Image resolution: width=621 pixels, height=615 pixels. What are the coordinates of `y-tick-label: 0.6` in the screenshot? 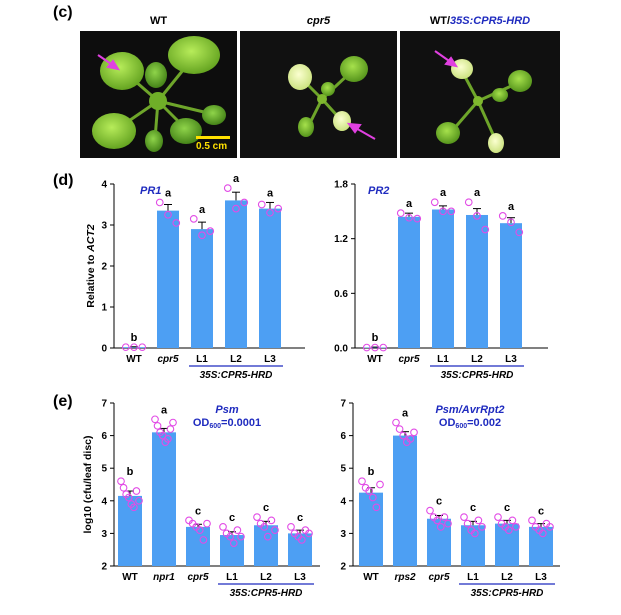 It's located at (341, 294).